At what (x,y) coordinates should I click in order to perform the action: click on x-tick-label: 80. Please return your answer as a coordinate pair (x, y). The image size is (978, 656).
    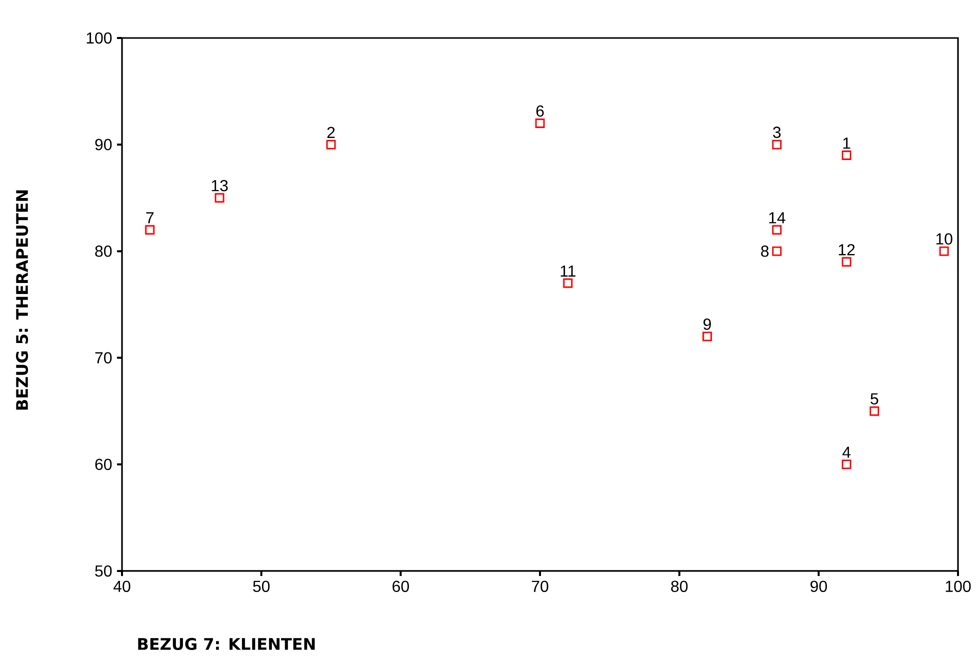
    Looking at the image, I should click on (679, 586).